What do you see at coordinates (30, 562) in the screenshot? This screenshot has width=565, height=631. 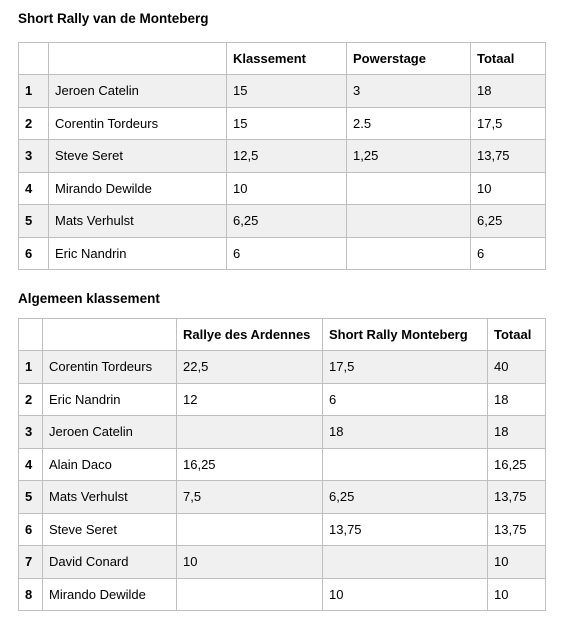 I see `rank-cell: 7` at bounding box center [30, 562].